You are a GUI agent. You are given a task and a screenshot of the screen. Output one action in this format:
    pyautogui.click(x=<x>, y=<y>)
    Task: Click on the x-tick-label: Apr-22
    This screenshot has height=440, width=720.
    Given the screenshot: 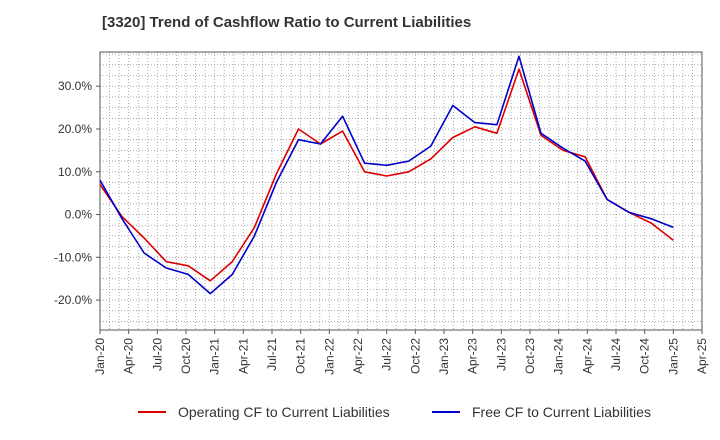 What is the action you would take?
    pyautogui.click(x=358, y=356)
    